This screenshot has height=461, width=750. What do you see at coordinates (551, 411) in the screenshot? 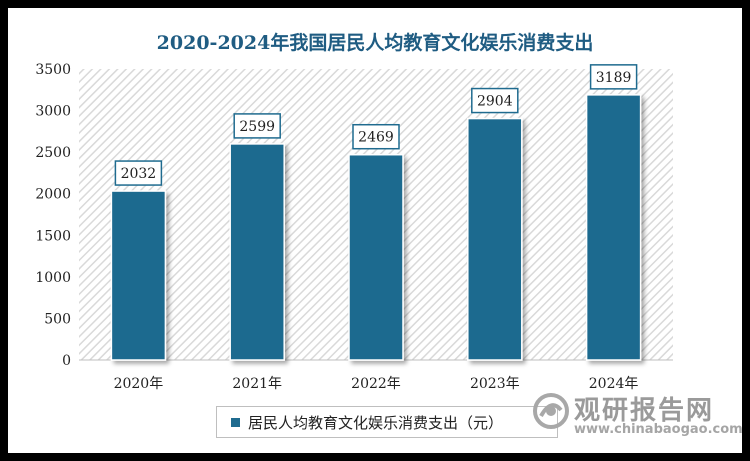
I see `chinabaogao-logo-icon` at bounding box center [551, 411].